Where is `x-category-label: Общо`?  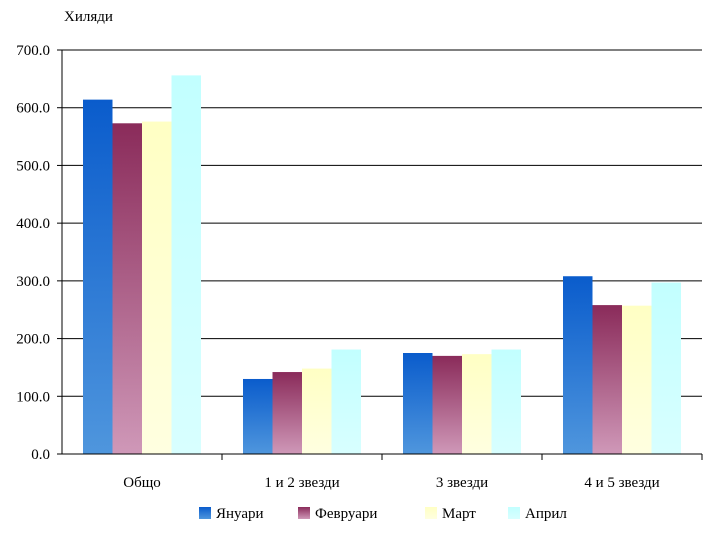 x-category-label: Общо is located at coordinates (142, 483).